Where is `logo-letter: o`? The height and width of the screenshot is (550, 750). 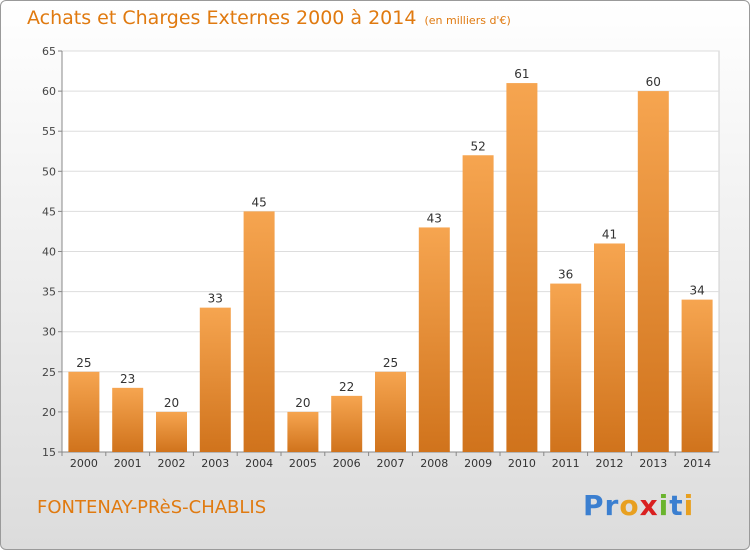
logo-letter: o is located at coordinates (629, 505).